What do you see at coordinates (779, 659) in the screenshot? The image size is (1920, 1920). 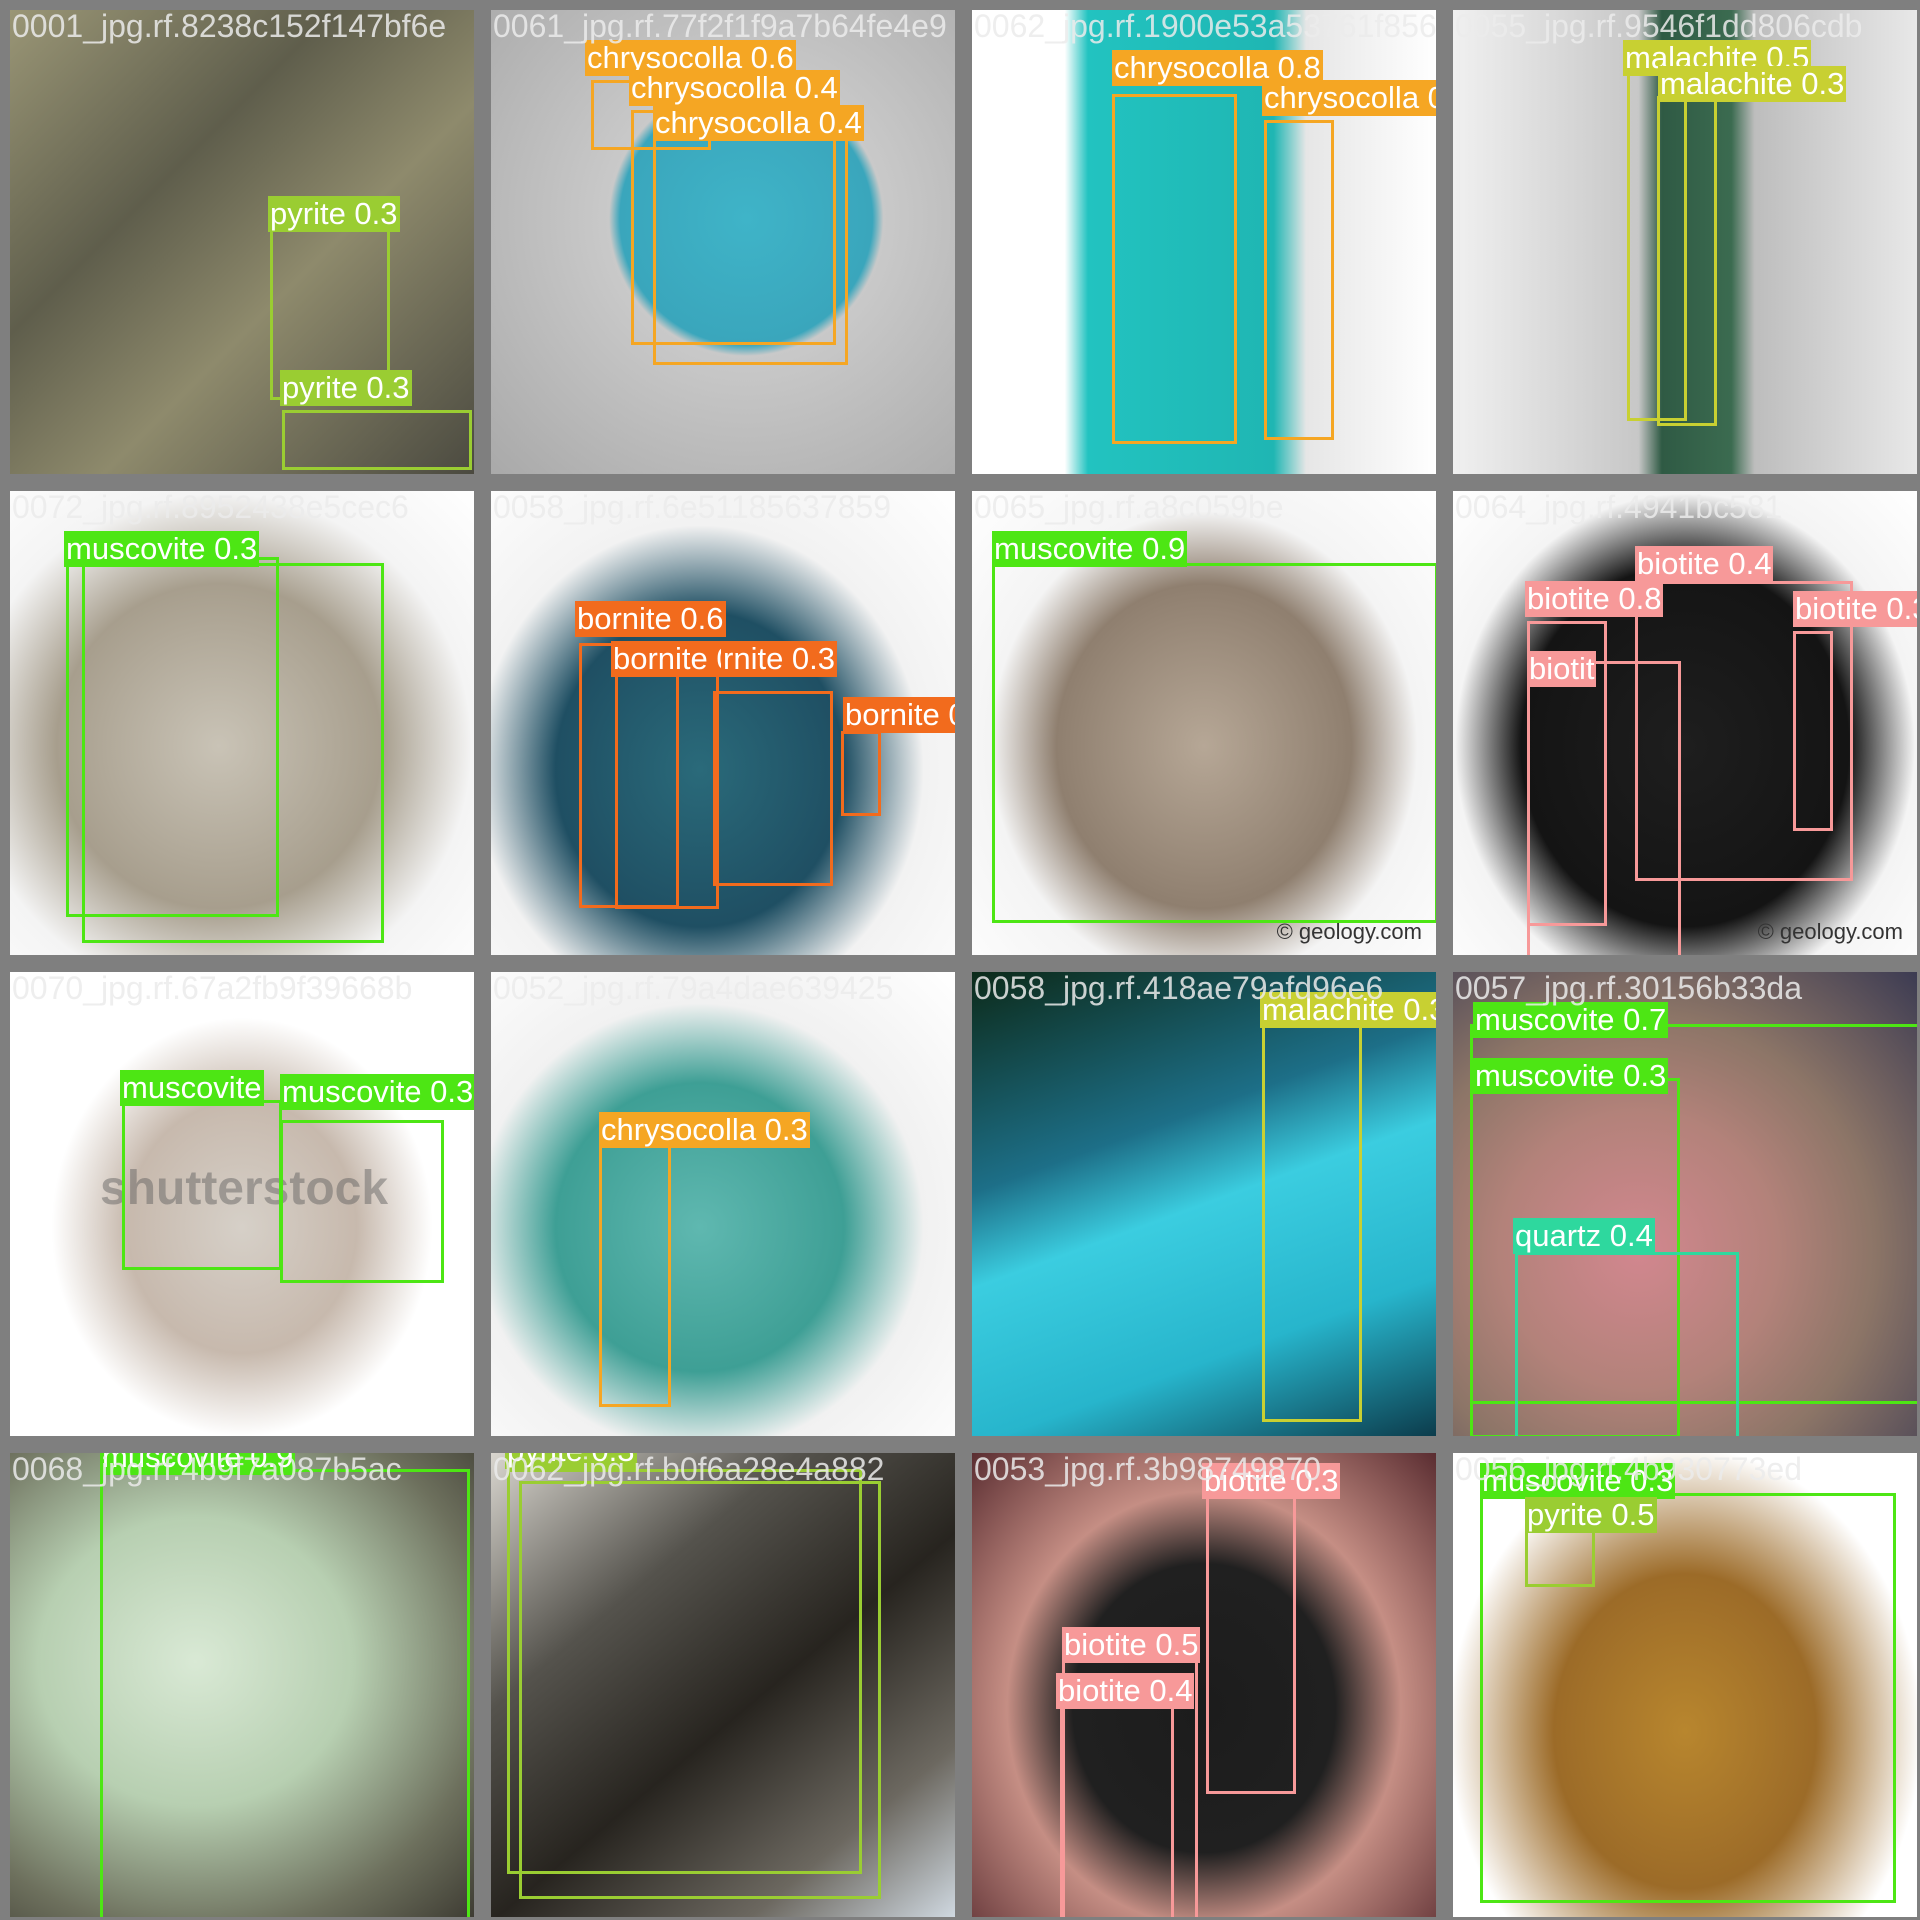 I see `detection-label: rnite 0.3` at bounding box center [779, 659].